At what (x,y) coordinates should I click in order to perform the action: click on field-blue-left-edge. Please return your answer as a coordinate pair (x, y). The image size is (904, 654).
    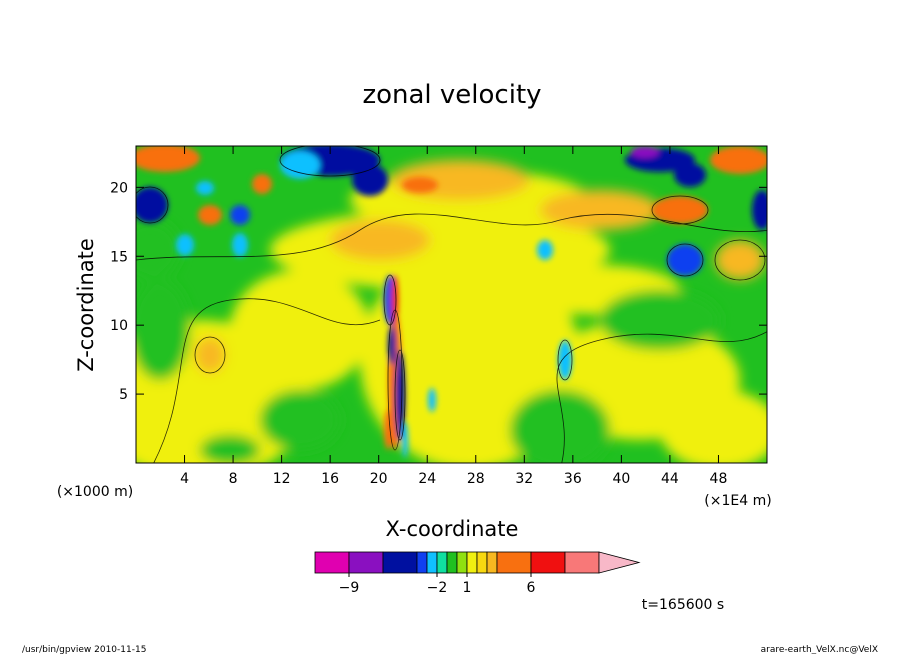
    Looking at the image, I should click on (152, 205).